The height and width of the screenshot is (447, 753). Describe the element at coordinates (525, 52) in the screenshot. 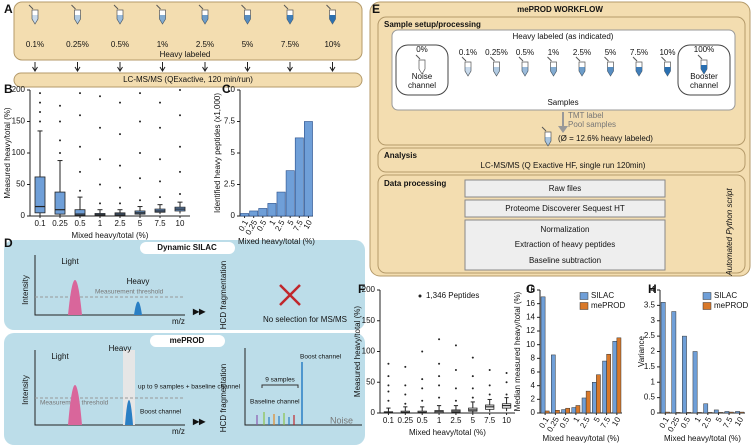

I see `tube-label: 0.5%` at that location.